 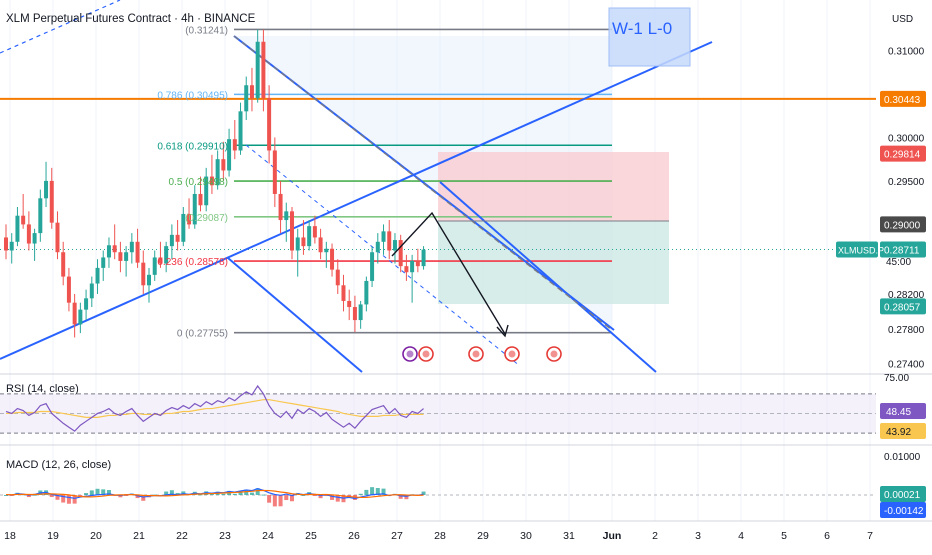 What do you see at coordinates (898, 262) in the screenshot?
I see `countdown-label: 45:00` at bounding box center [898, 262].